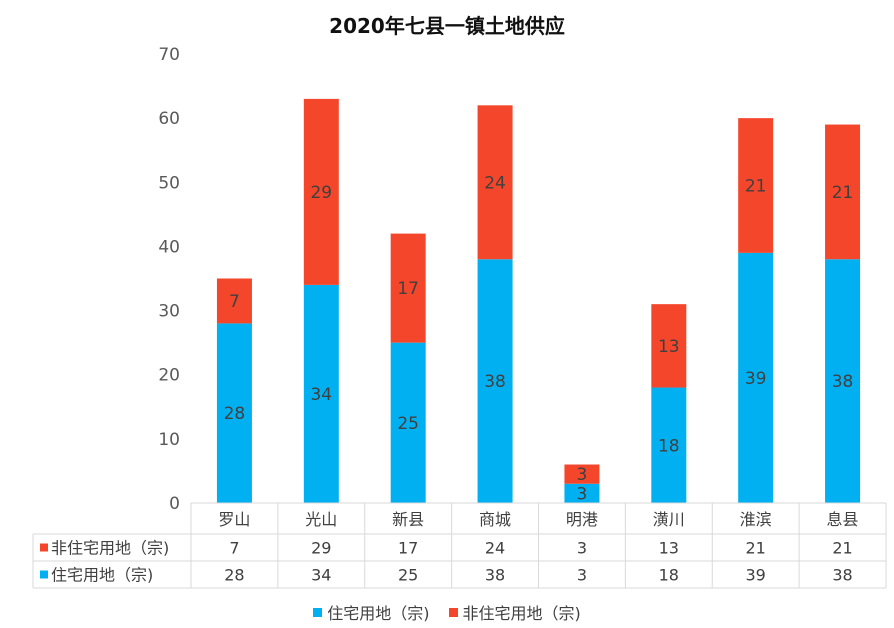 The image size is (894, 628). Describe the element at coordinates (234, 575) in the screenshot. I see `table-cell: 28` at that location.